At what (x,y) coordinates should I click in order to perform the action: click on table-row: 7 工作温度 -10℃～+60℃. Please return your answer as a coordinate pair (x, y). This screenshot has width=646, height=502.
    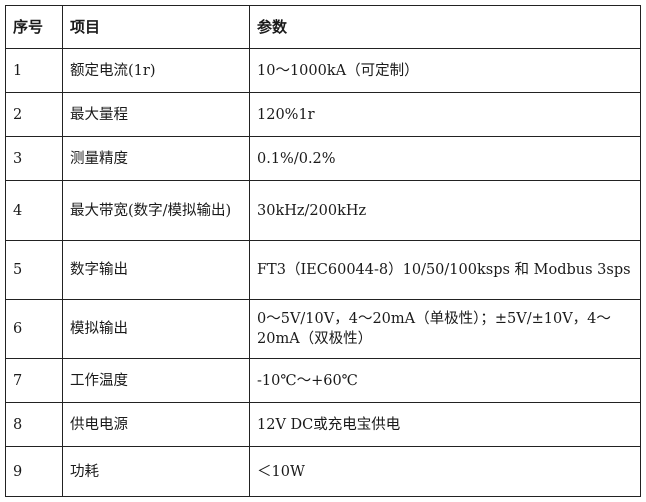
    Looking at the image, I should click on (323, 380).